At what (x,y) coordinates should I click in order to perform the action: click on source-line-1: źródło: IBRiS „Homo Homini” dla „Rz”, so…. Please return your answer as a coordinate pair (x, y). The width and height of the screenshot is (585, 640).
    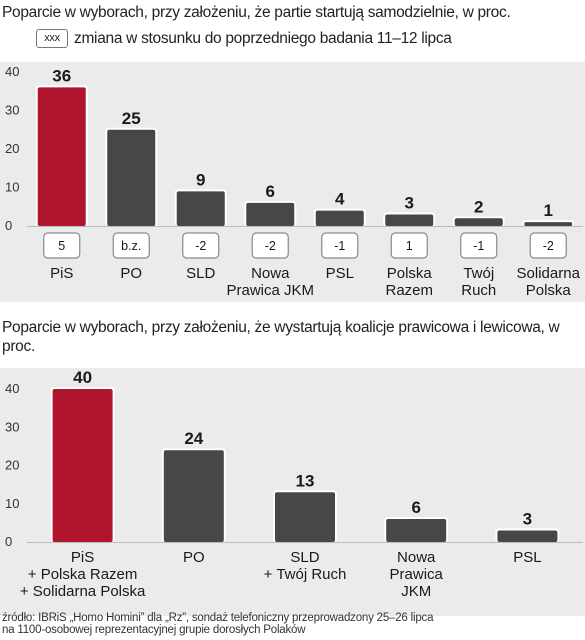
    Looking at the image, I should click on (218, 618).